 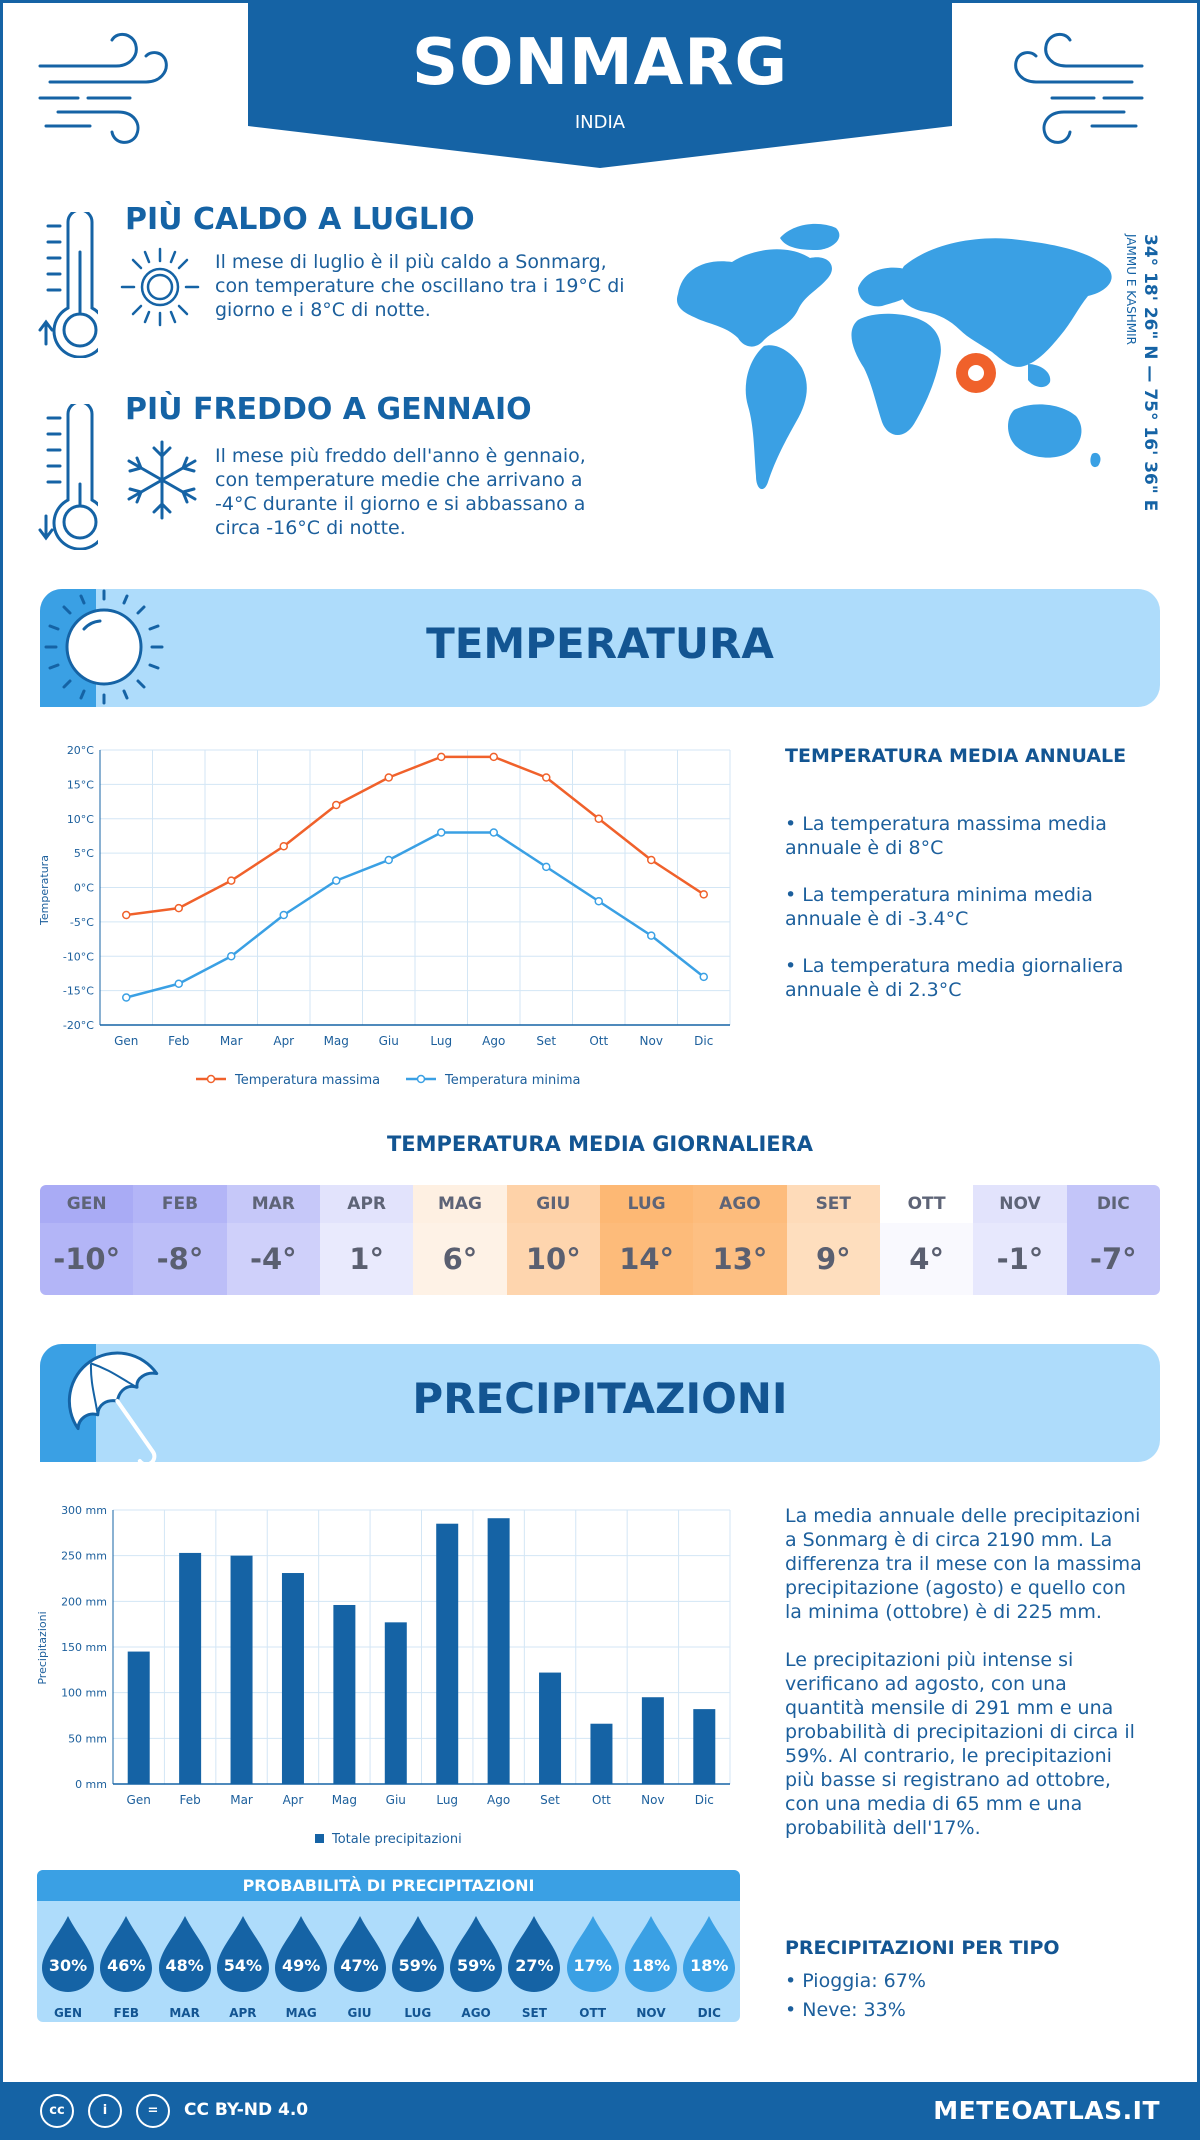 What do you see at coordinates (598, 1041) in the screenshot?
I see `temp-x-tick: Ott` at bounding box center [598, 1041].